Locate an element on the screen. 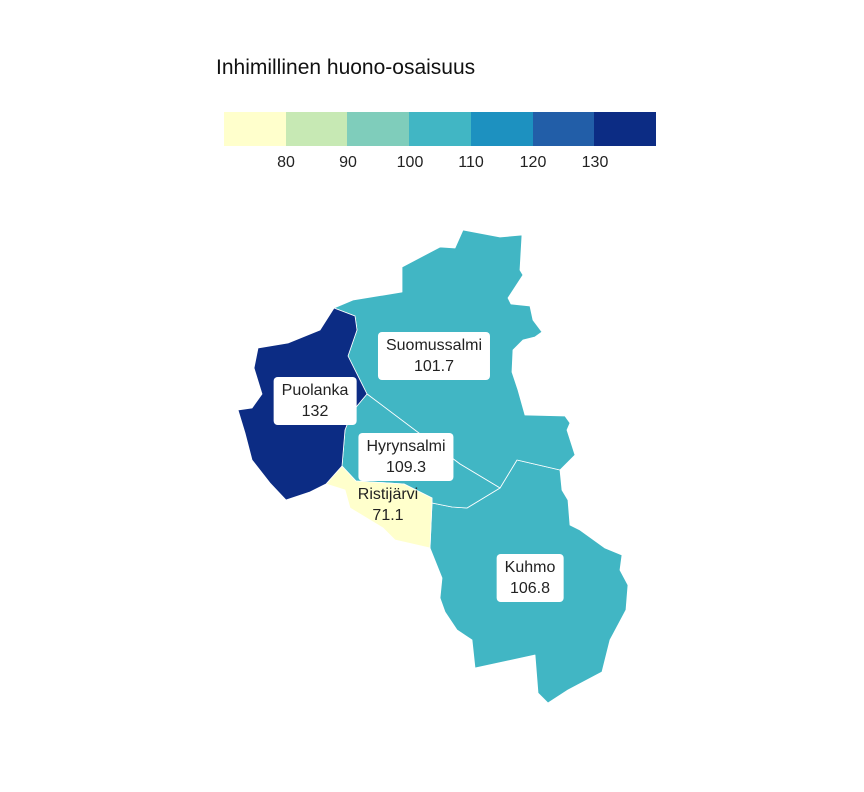 The height and width of the screenshot is (792, 864). legend-tick: 90 is located at coordinates (348, 162).